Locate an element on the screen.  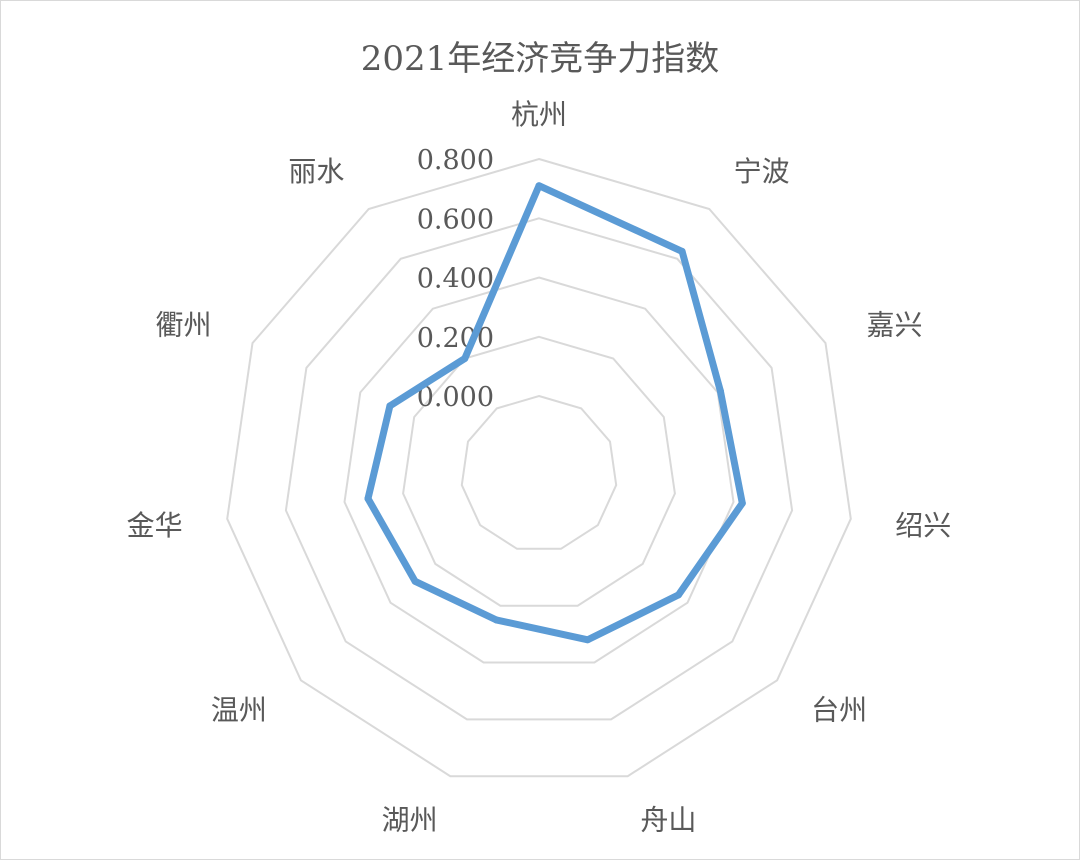
category-label: 衢州 is located at coordinates (183, 325).